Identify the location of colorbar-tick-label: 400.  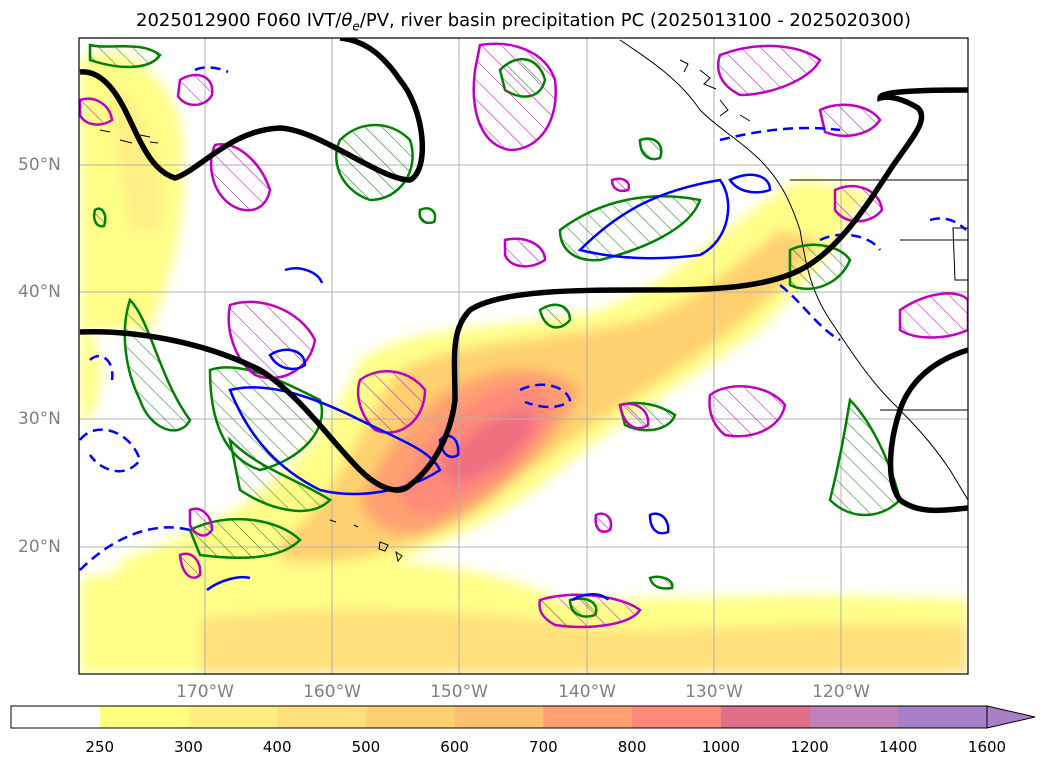
(277, 747).